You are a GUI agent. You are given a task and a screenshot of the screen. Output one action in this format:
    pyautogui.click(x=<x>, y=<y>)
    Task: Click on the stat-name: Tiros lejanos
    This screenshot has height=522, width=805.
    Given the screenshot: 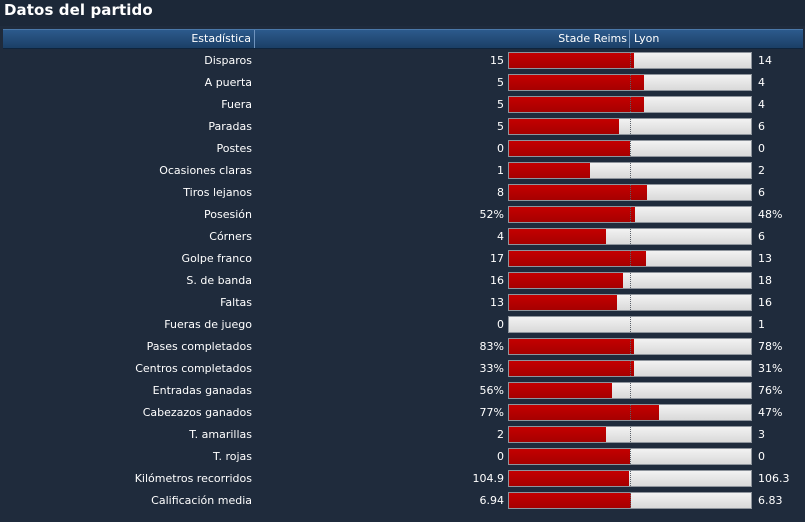 What is the action you would take?
    pyautogui.click(x=217, y=192)
    